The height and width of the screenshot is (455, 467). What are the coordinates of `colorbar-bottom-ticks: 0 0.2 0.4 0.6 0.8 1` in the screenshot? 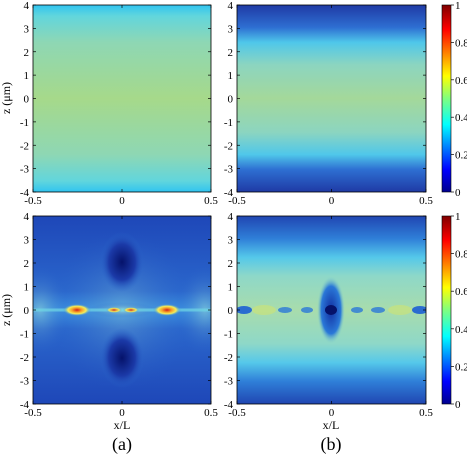 It's located at (459, 311).